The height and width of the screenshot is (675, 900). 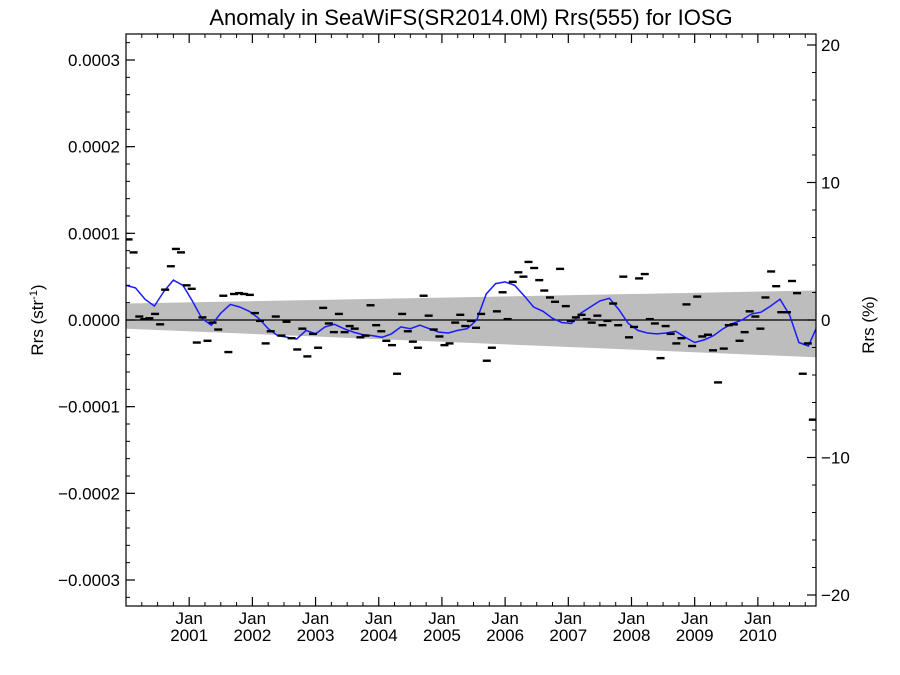 What do you see at coordinates (34, 295) in the screenshot?
I see `y-axis-left-label-sup: -1` at bounding box center [34, 295].